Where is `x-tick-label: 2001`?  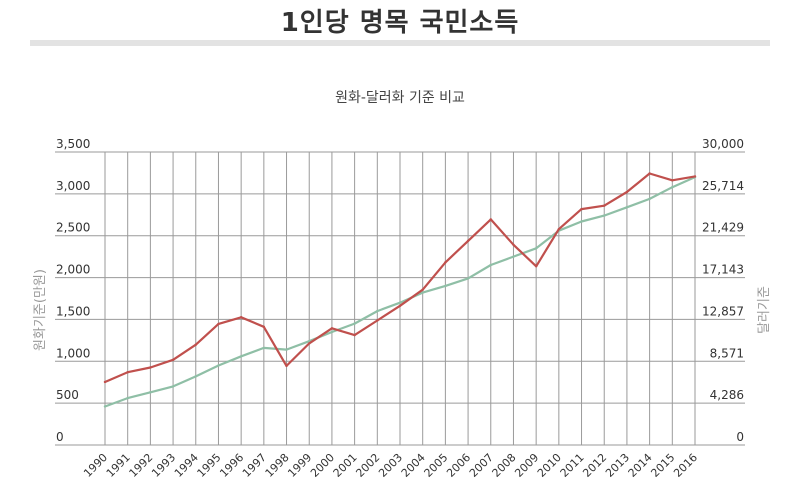
x-tick-label: 2001 is located at coordinates (345, 465).